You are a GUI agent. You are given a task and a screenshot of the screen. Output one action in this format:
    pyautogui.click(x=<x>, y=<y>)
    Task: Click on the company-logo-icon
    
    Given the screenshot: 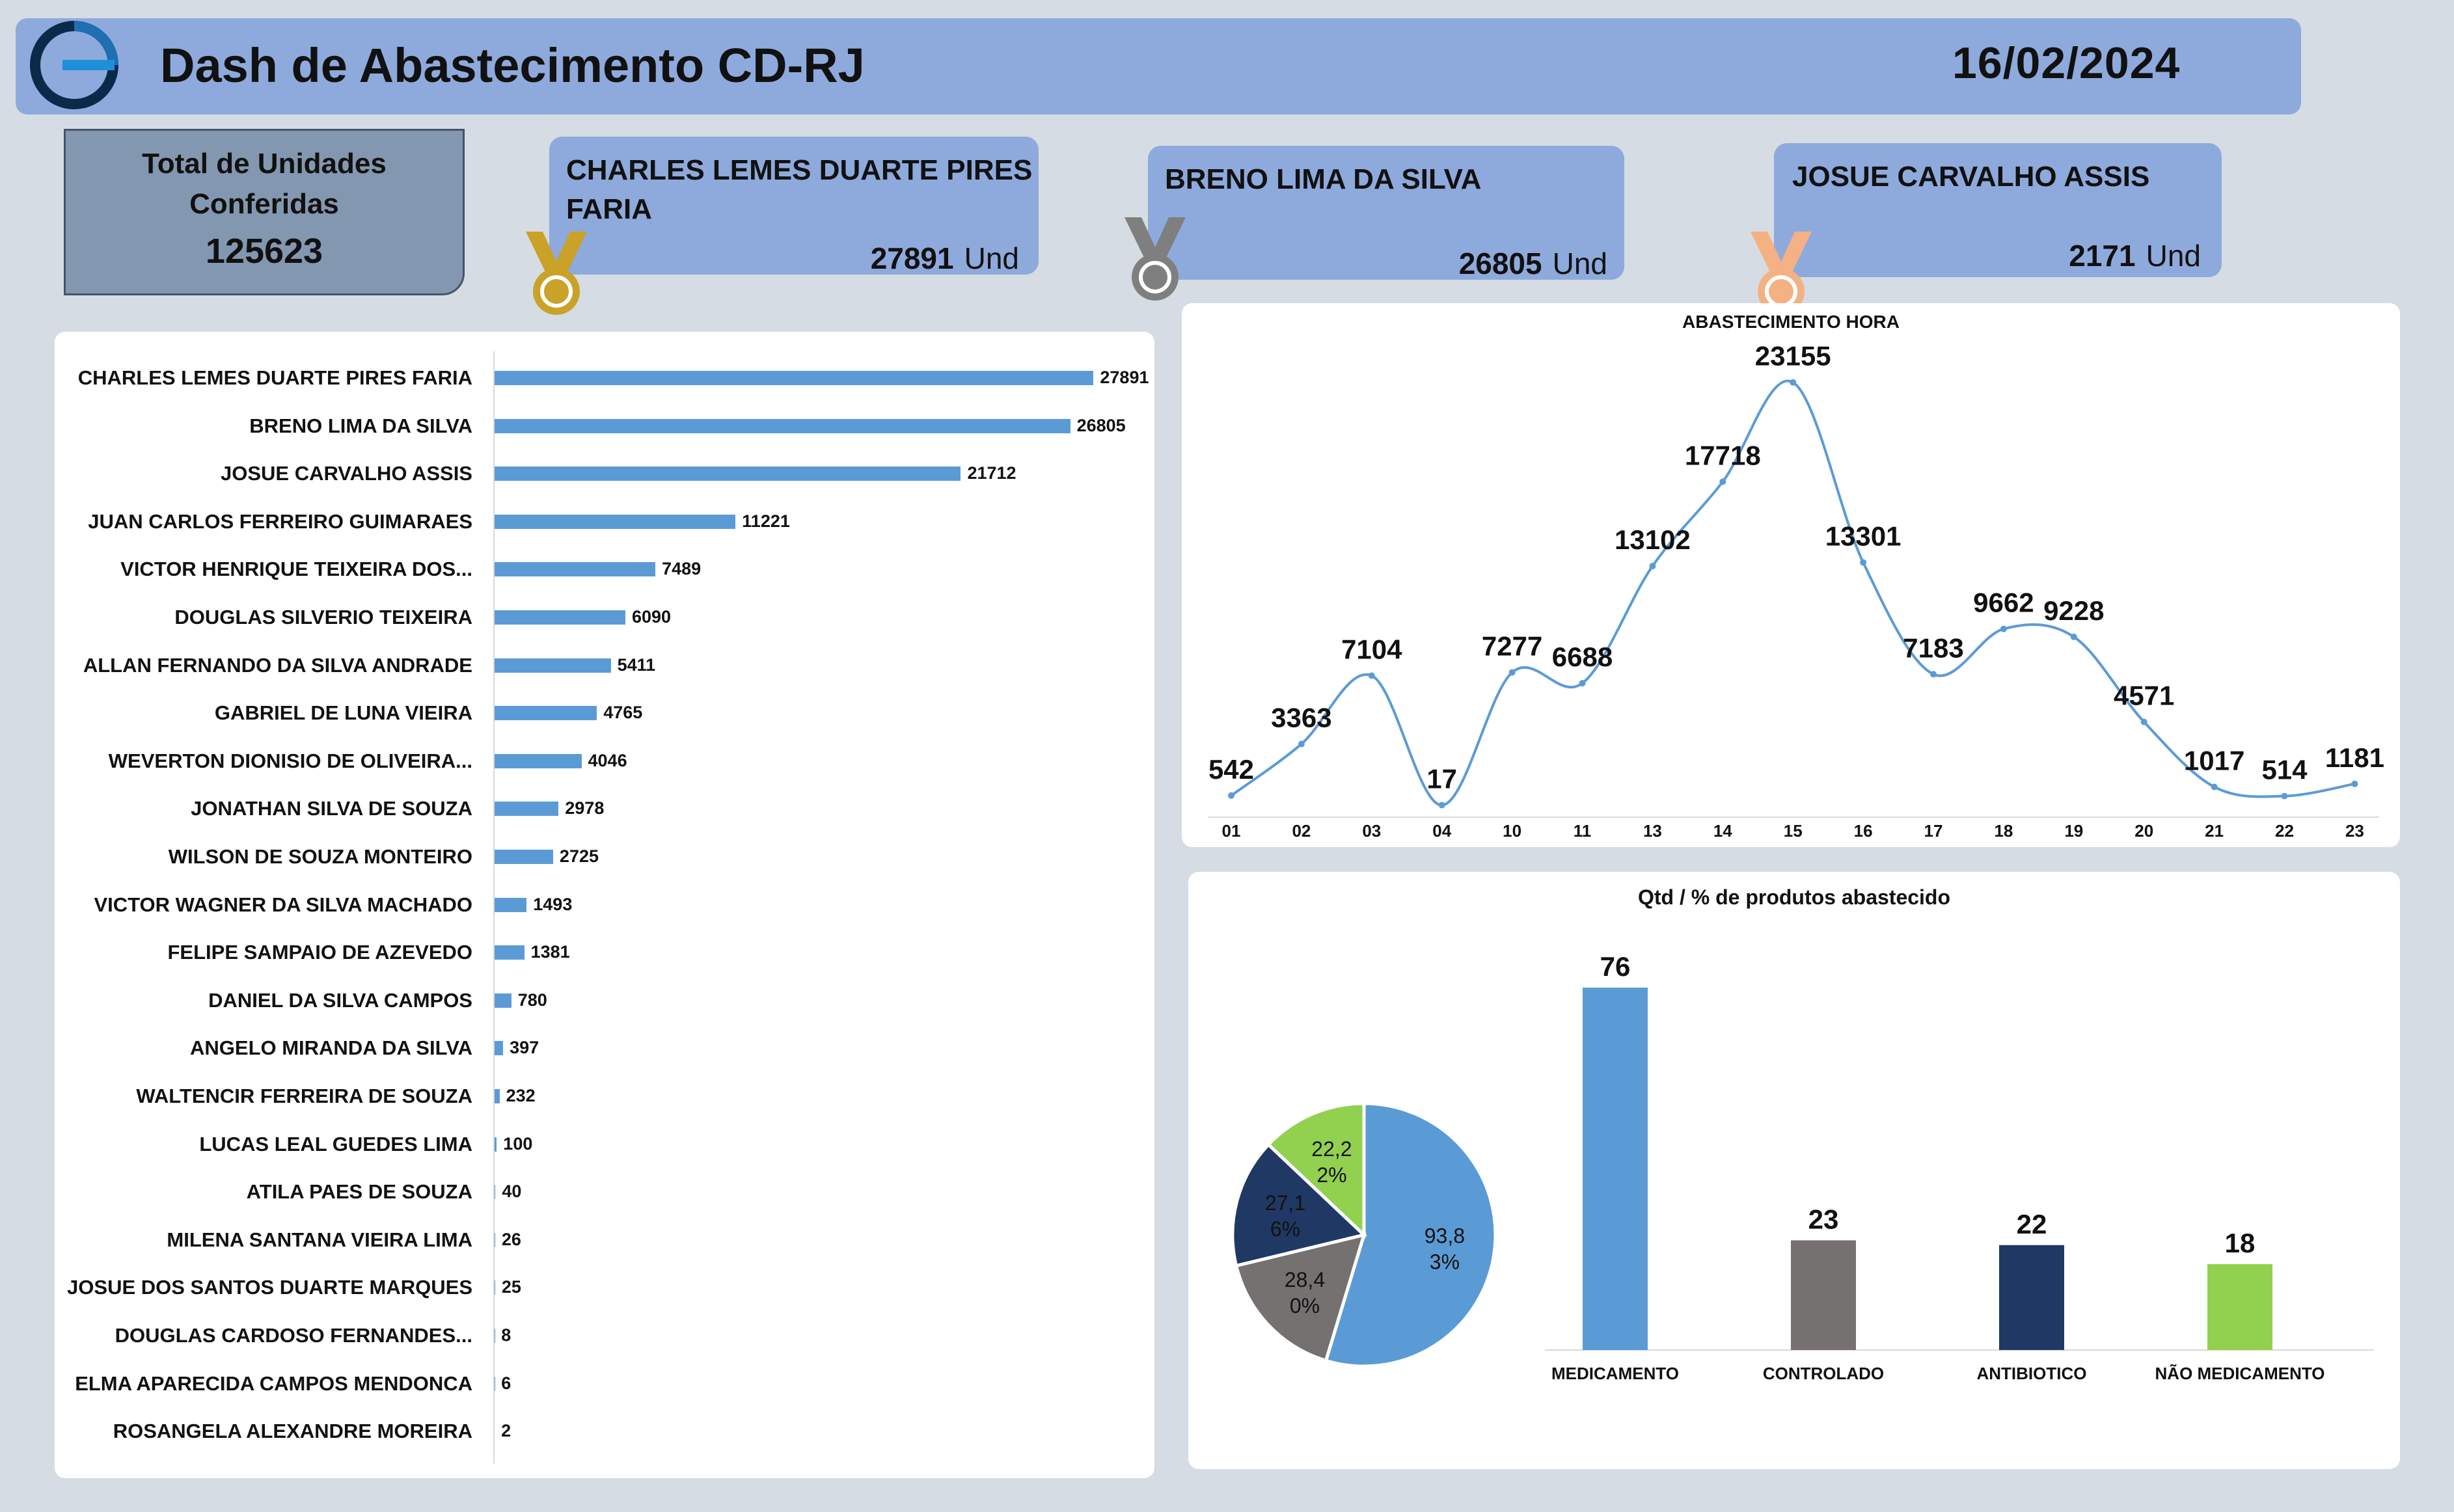 What is the action you would take?
    pyautogui.click(x=74, y=65)
    